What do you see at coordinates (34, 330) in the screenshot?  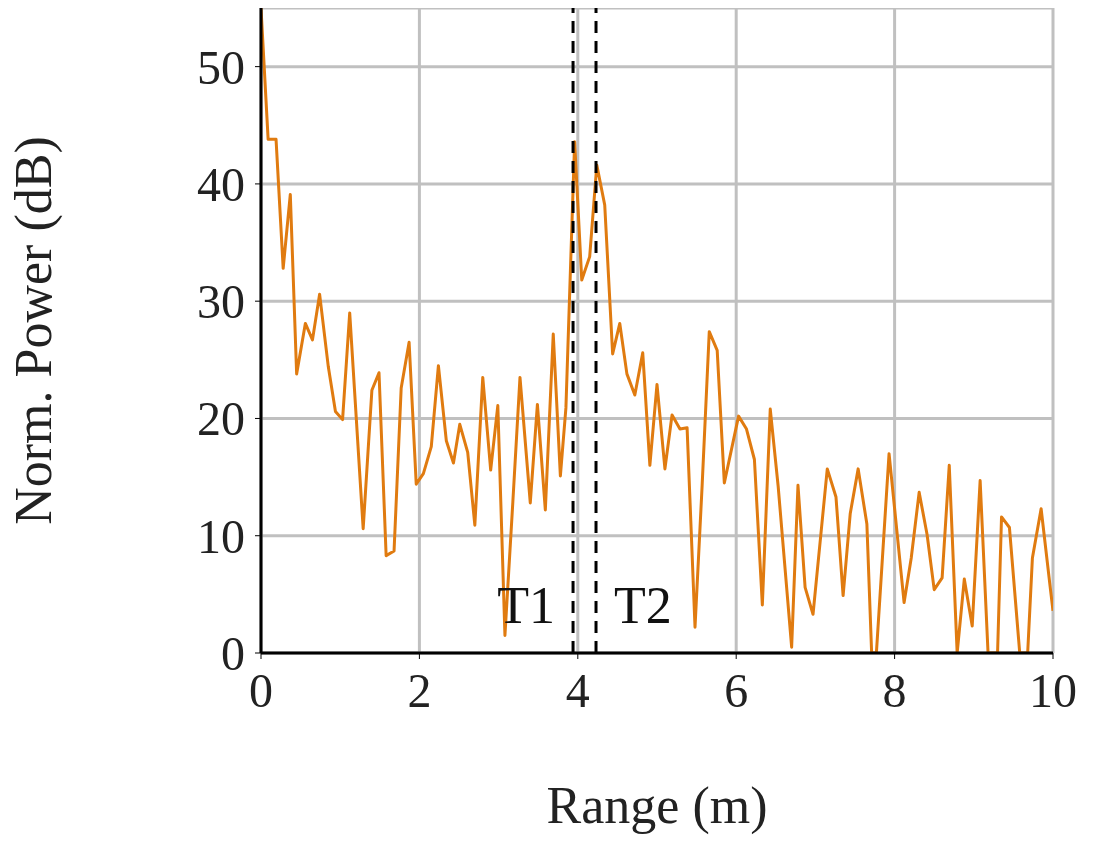 I see `y-axis-title: Norm. Power (dB)` at bounding box center [34, 330].